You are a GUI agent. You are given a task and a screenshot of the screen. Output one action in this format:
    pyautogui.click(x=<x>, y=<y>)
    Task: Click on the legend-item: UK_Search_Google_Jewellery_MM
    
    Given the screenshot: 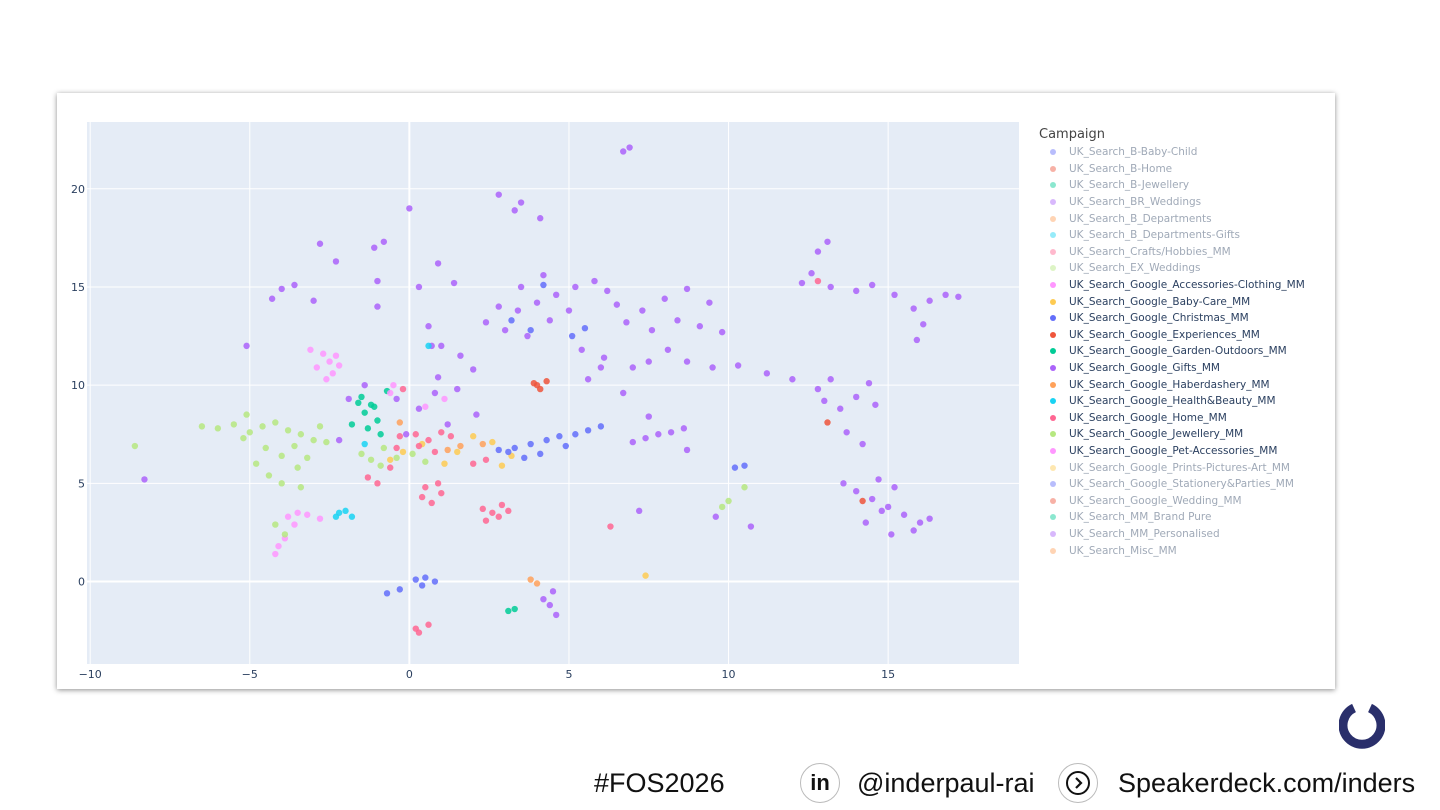 What is the action you would take?
    pyautogui.click(x=1172, y=434)
    